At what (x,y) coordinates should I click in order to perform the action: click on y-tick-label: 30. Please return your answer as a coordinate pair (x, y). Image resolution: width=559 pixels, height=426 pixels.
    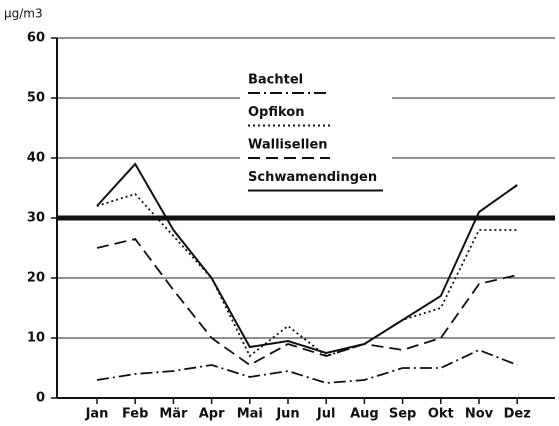
    Looking at the image, I should click on (36, 218).